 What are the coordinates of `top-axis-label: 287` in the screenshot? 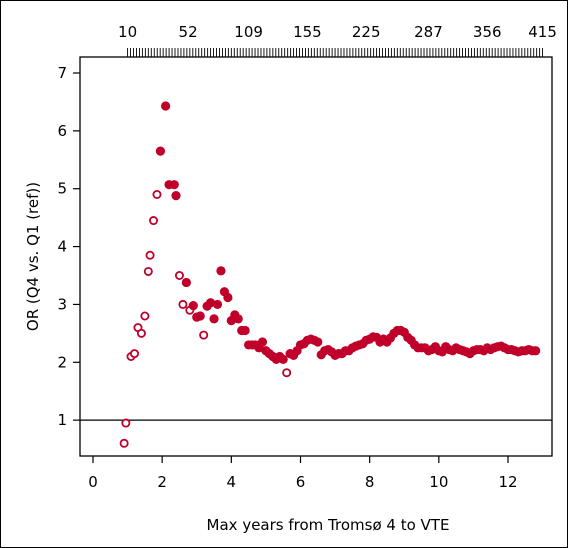 It's located at (428, 32).